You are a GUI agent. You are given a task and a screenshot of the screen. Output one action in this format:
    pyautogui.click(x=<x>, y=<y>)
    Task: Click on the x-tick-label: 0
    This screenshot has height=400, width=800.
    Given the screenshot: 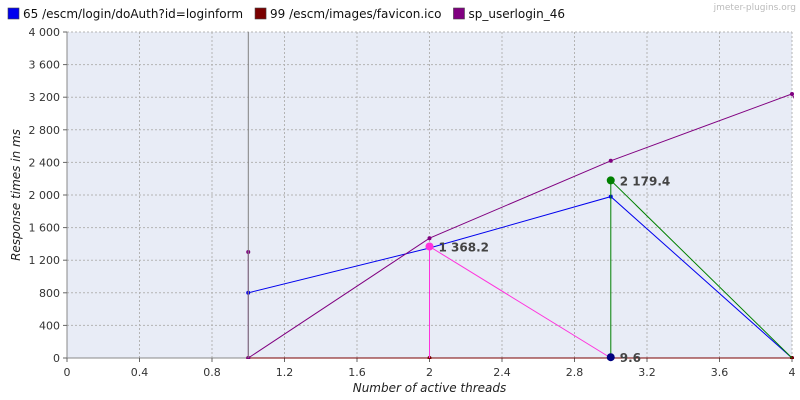 What is the action you would take?
    pyautogui.click(x=67, y=372)
    